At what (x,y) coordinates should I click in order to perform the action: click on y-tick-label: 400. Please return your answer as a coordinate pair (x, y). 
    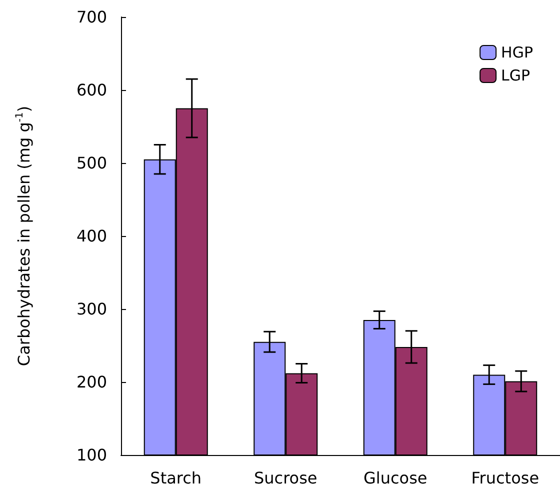
    Looking at the image, I should click on (91, 236).